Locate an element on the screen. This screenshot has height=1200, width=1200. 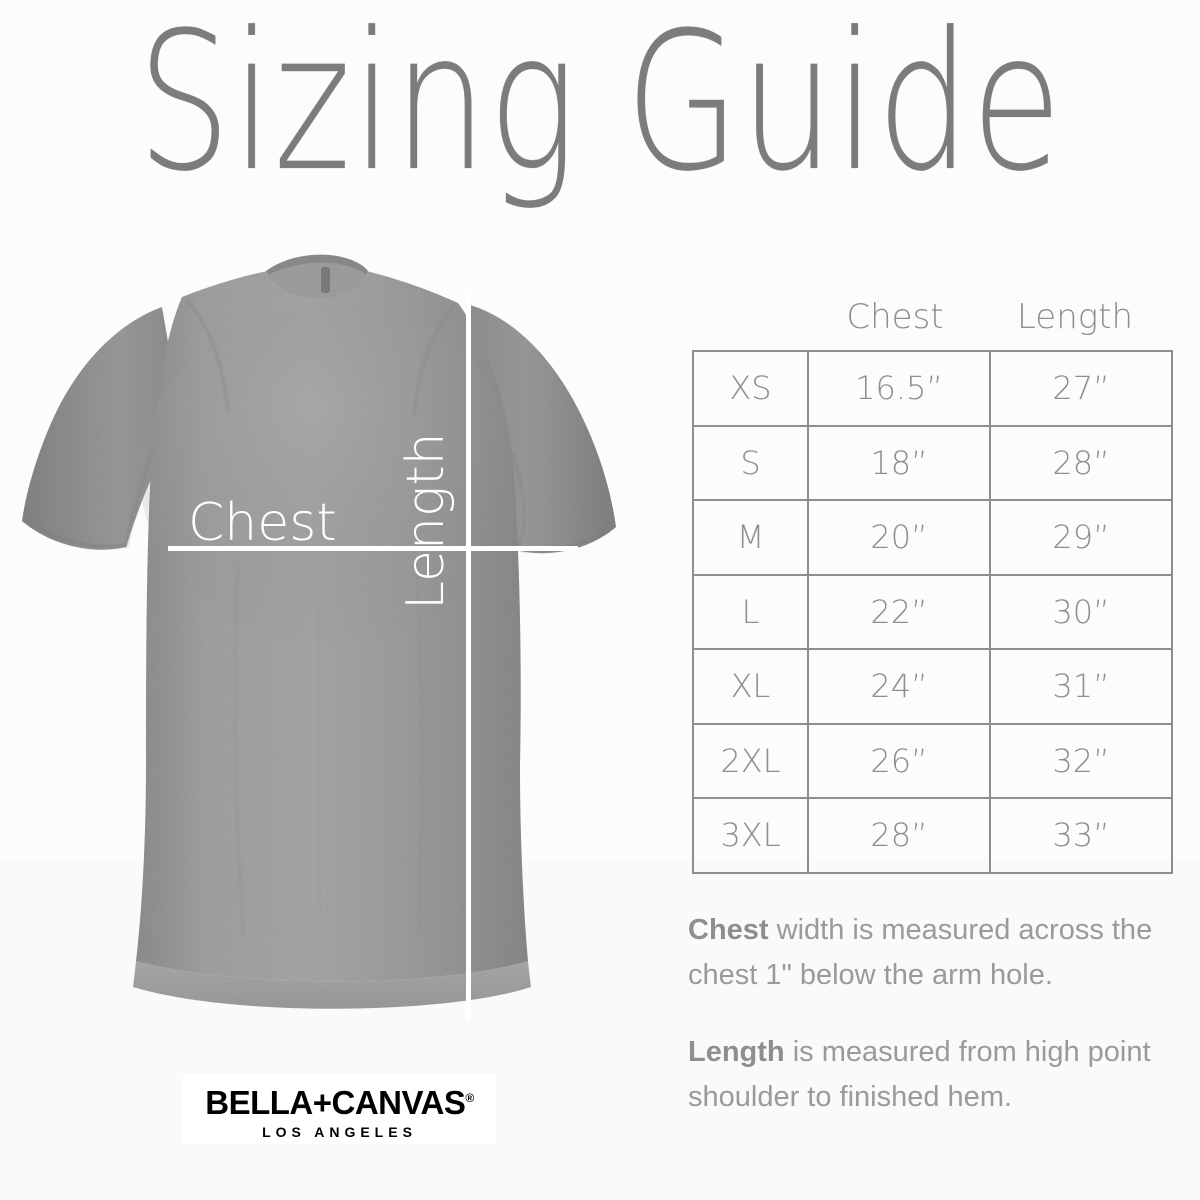
page-title: Sizing Guide is located at coordinates (600, 107).